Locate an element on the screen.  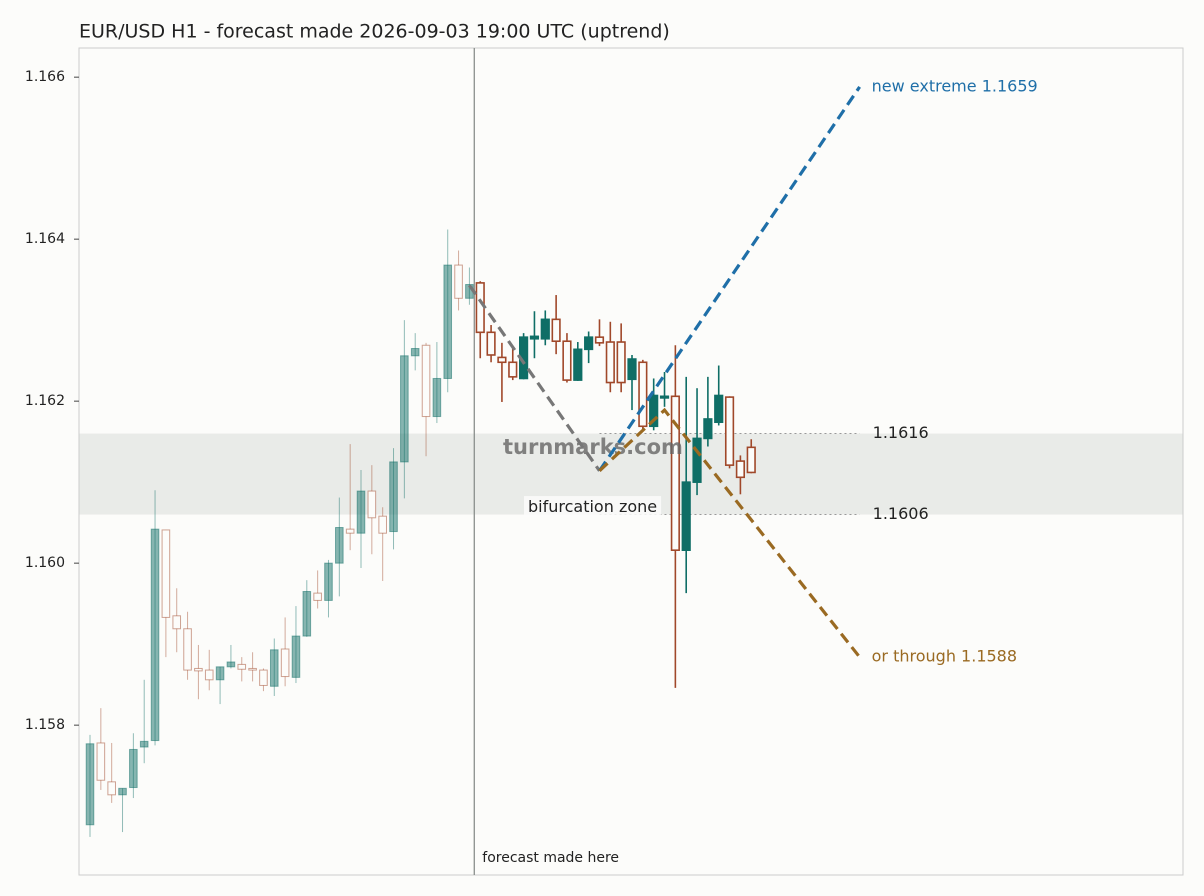
forecast-label: forecast made here is located at coordinates (550, 858).